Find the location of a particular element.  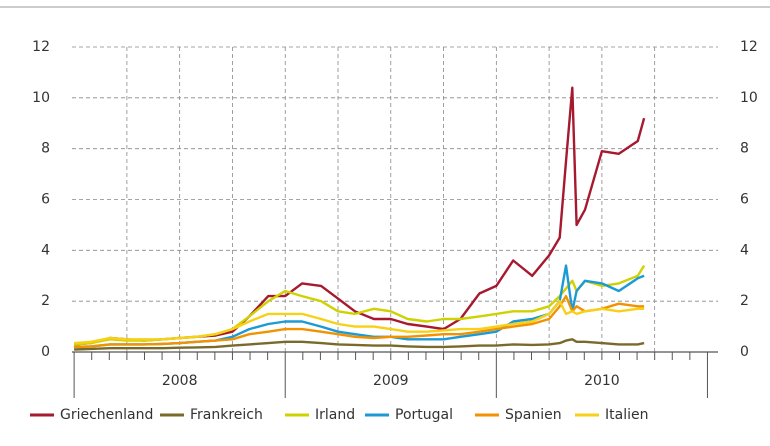

y2-tick-label: 8 is located at coordinates (744, 149).